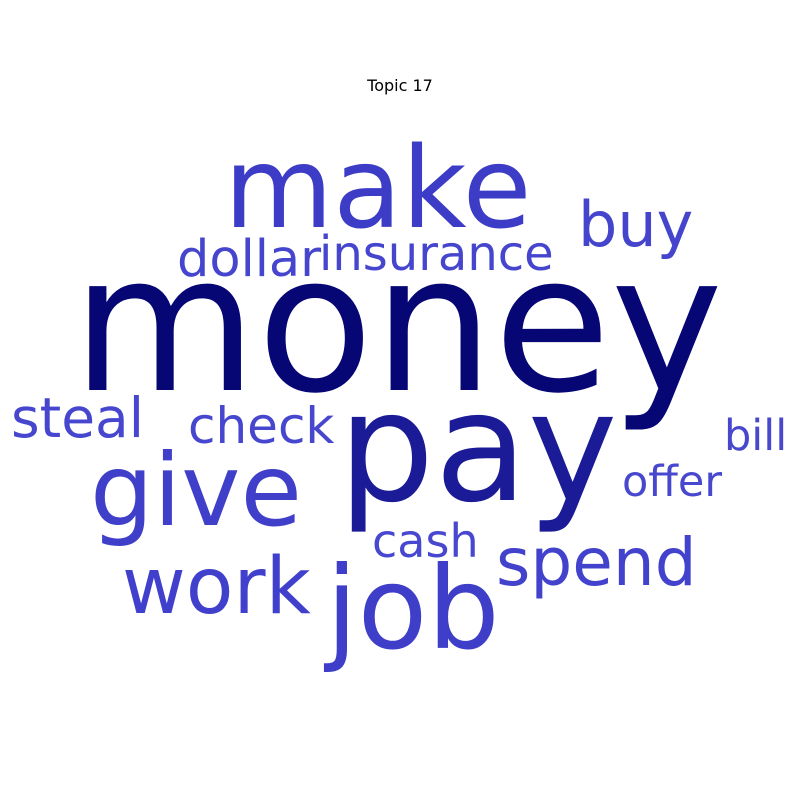 This screenshot has height=800, width=800. I want to click on word-check: check, so click(261, 426).